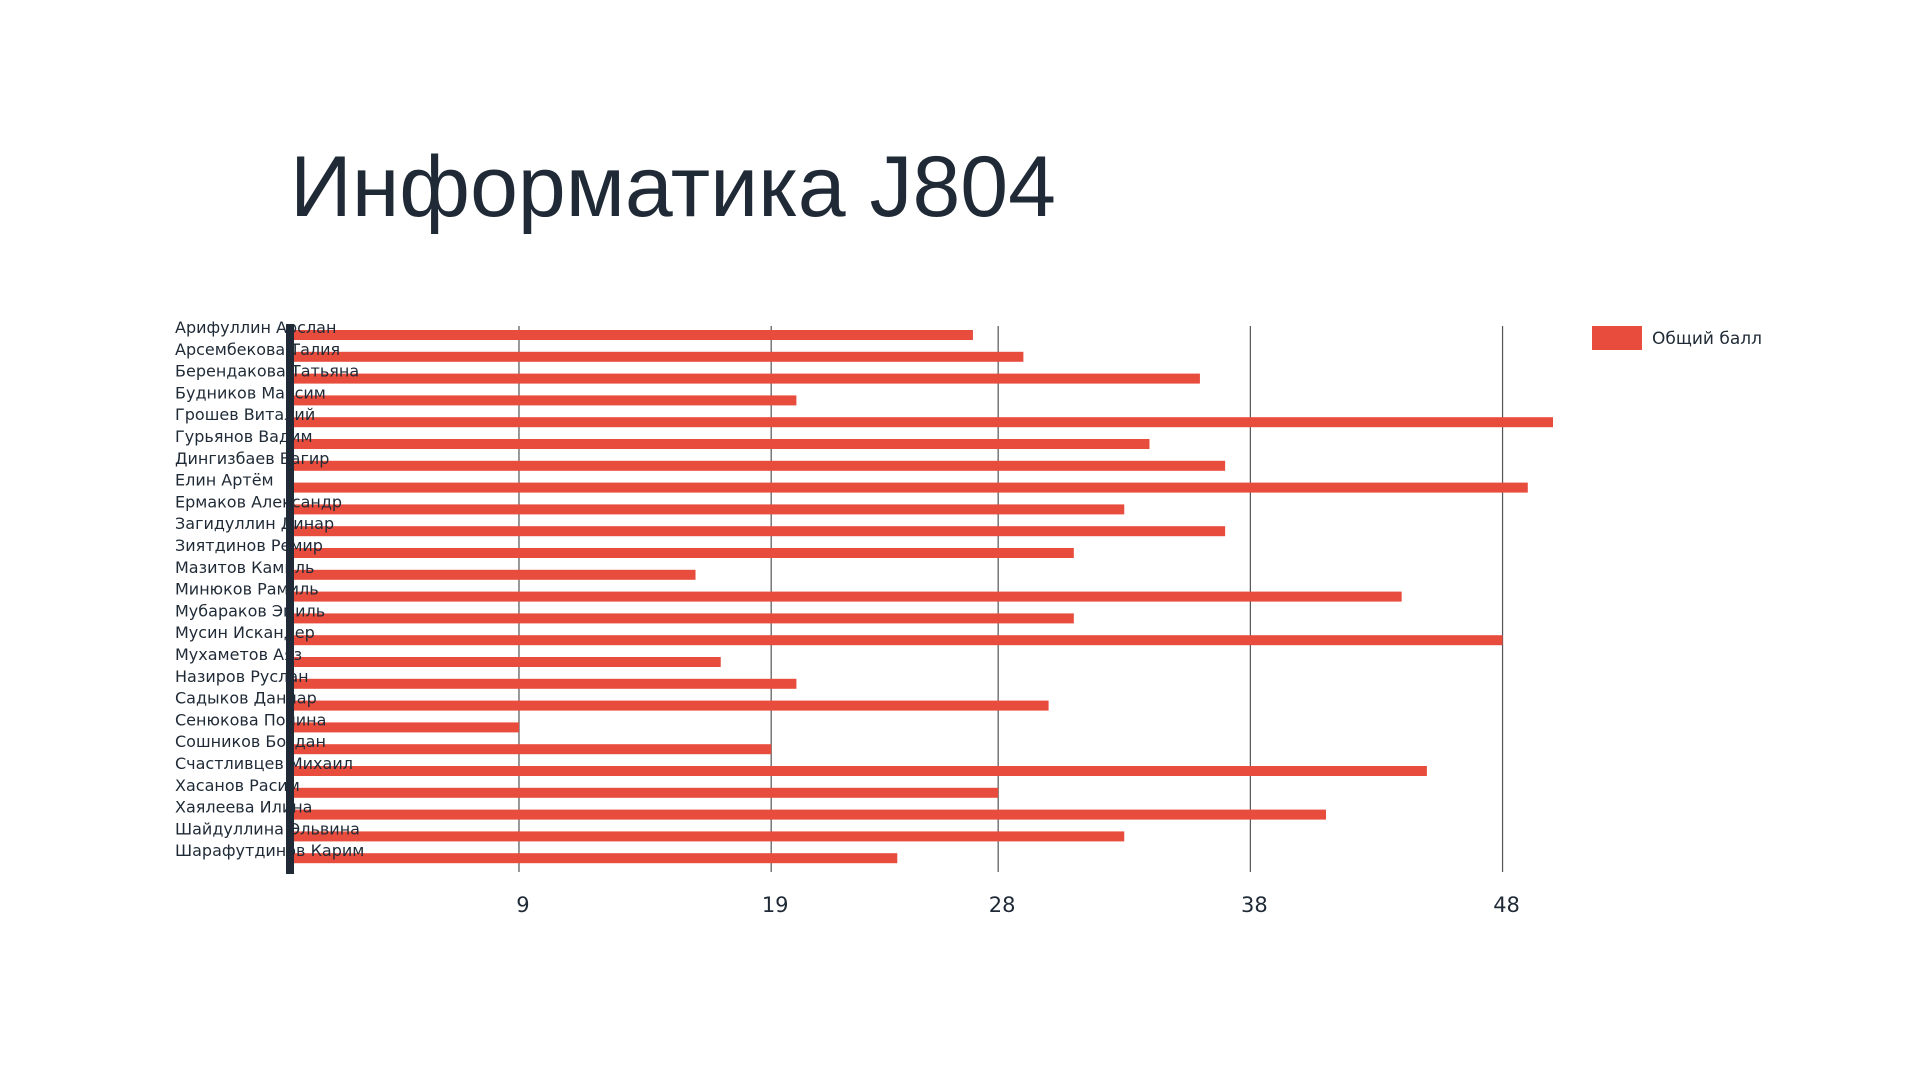  What do you see at coordinates (245, 632) in the screenshot?
I see `category-label-14: Мусин Искандер` at bounding box center [245, 632].